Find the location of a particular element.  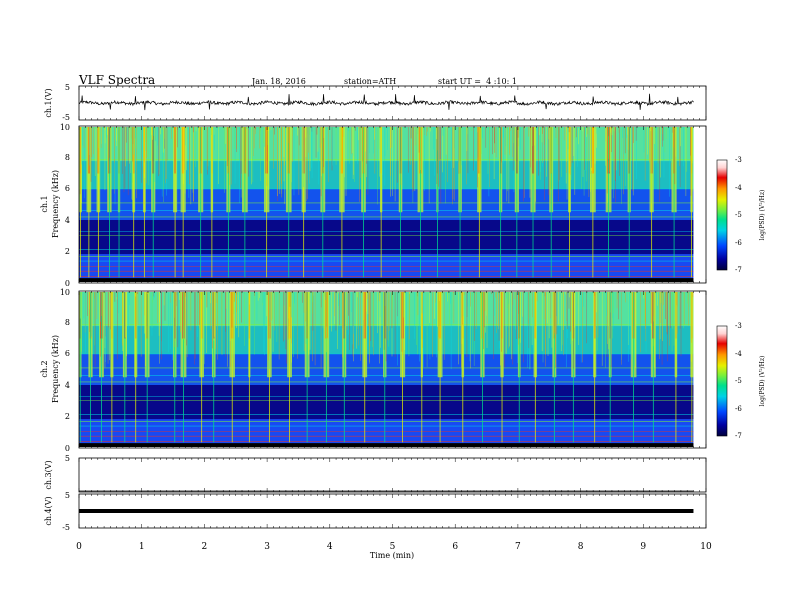

ch2-ytick-0: 0 is located at coordinates (67, 448).